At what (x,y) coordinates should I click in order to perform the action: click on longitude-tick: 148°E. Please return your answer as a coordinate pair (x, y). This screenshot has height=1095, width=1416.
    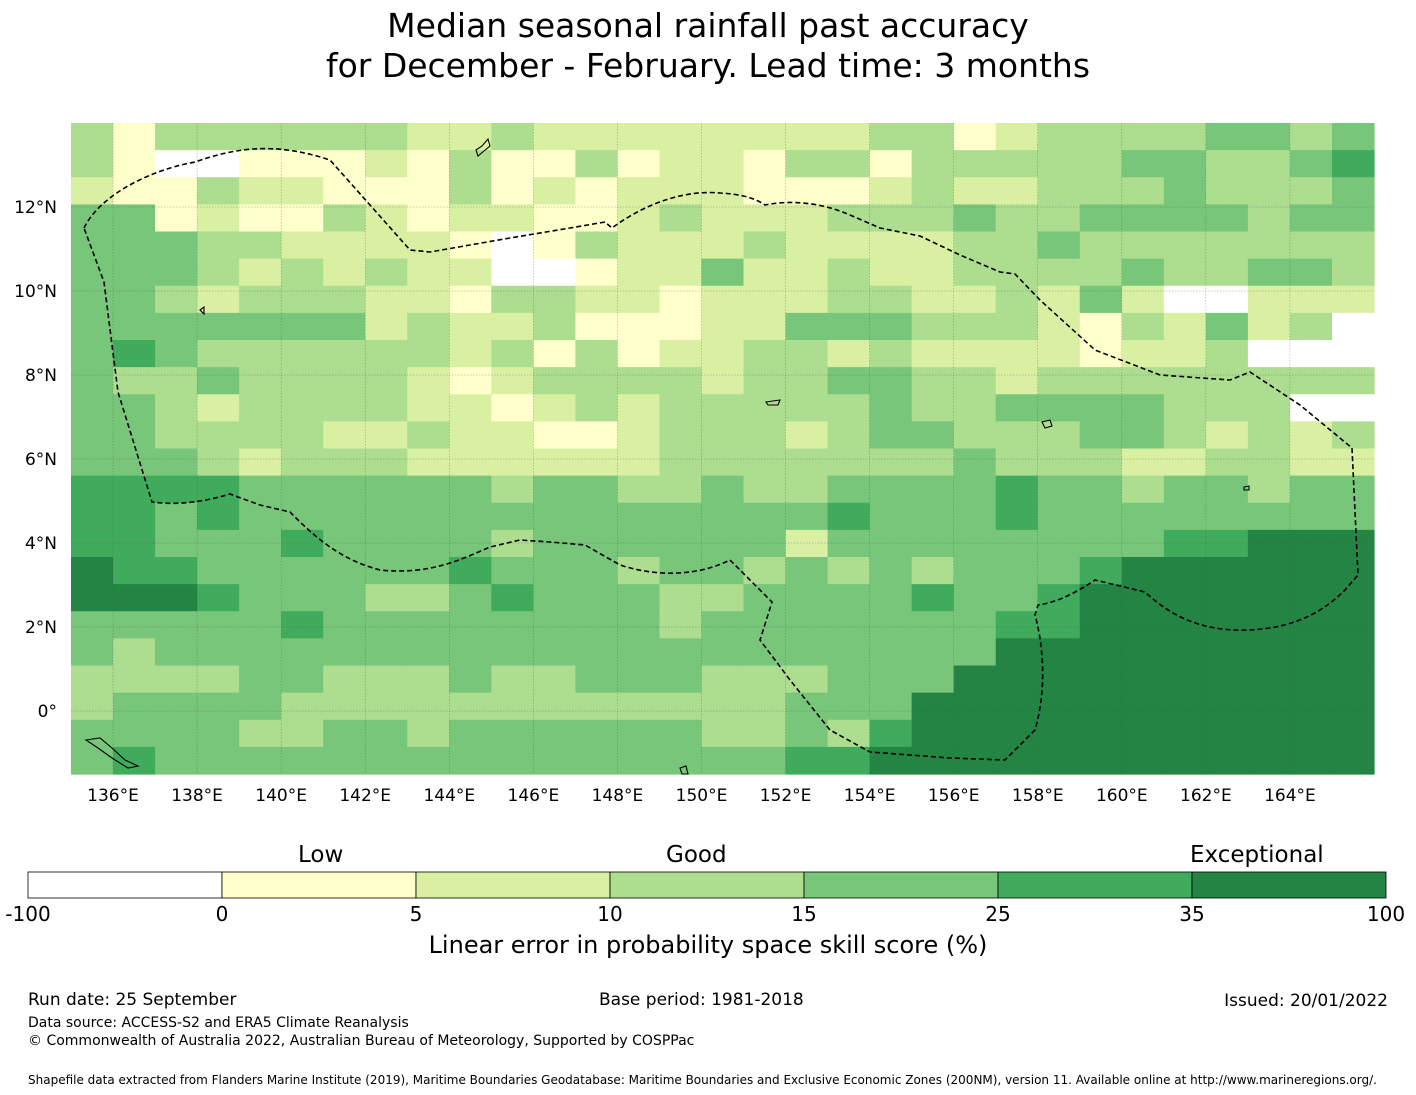
    Looking at the image, I should click on (618, 796).